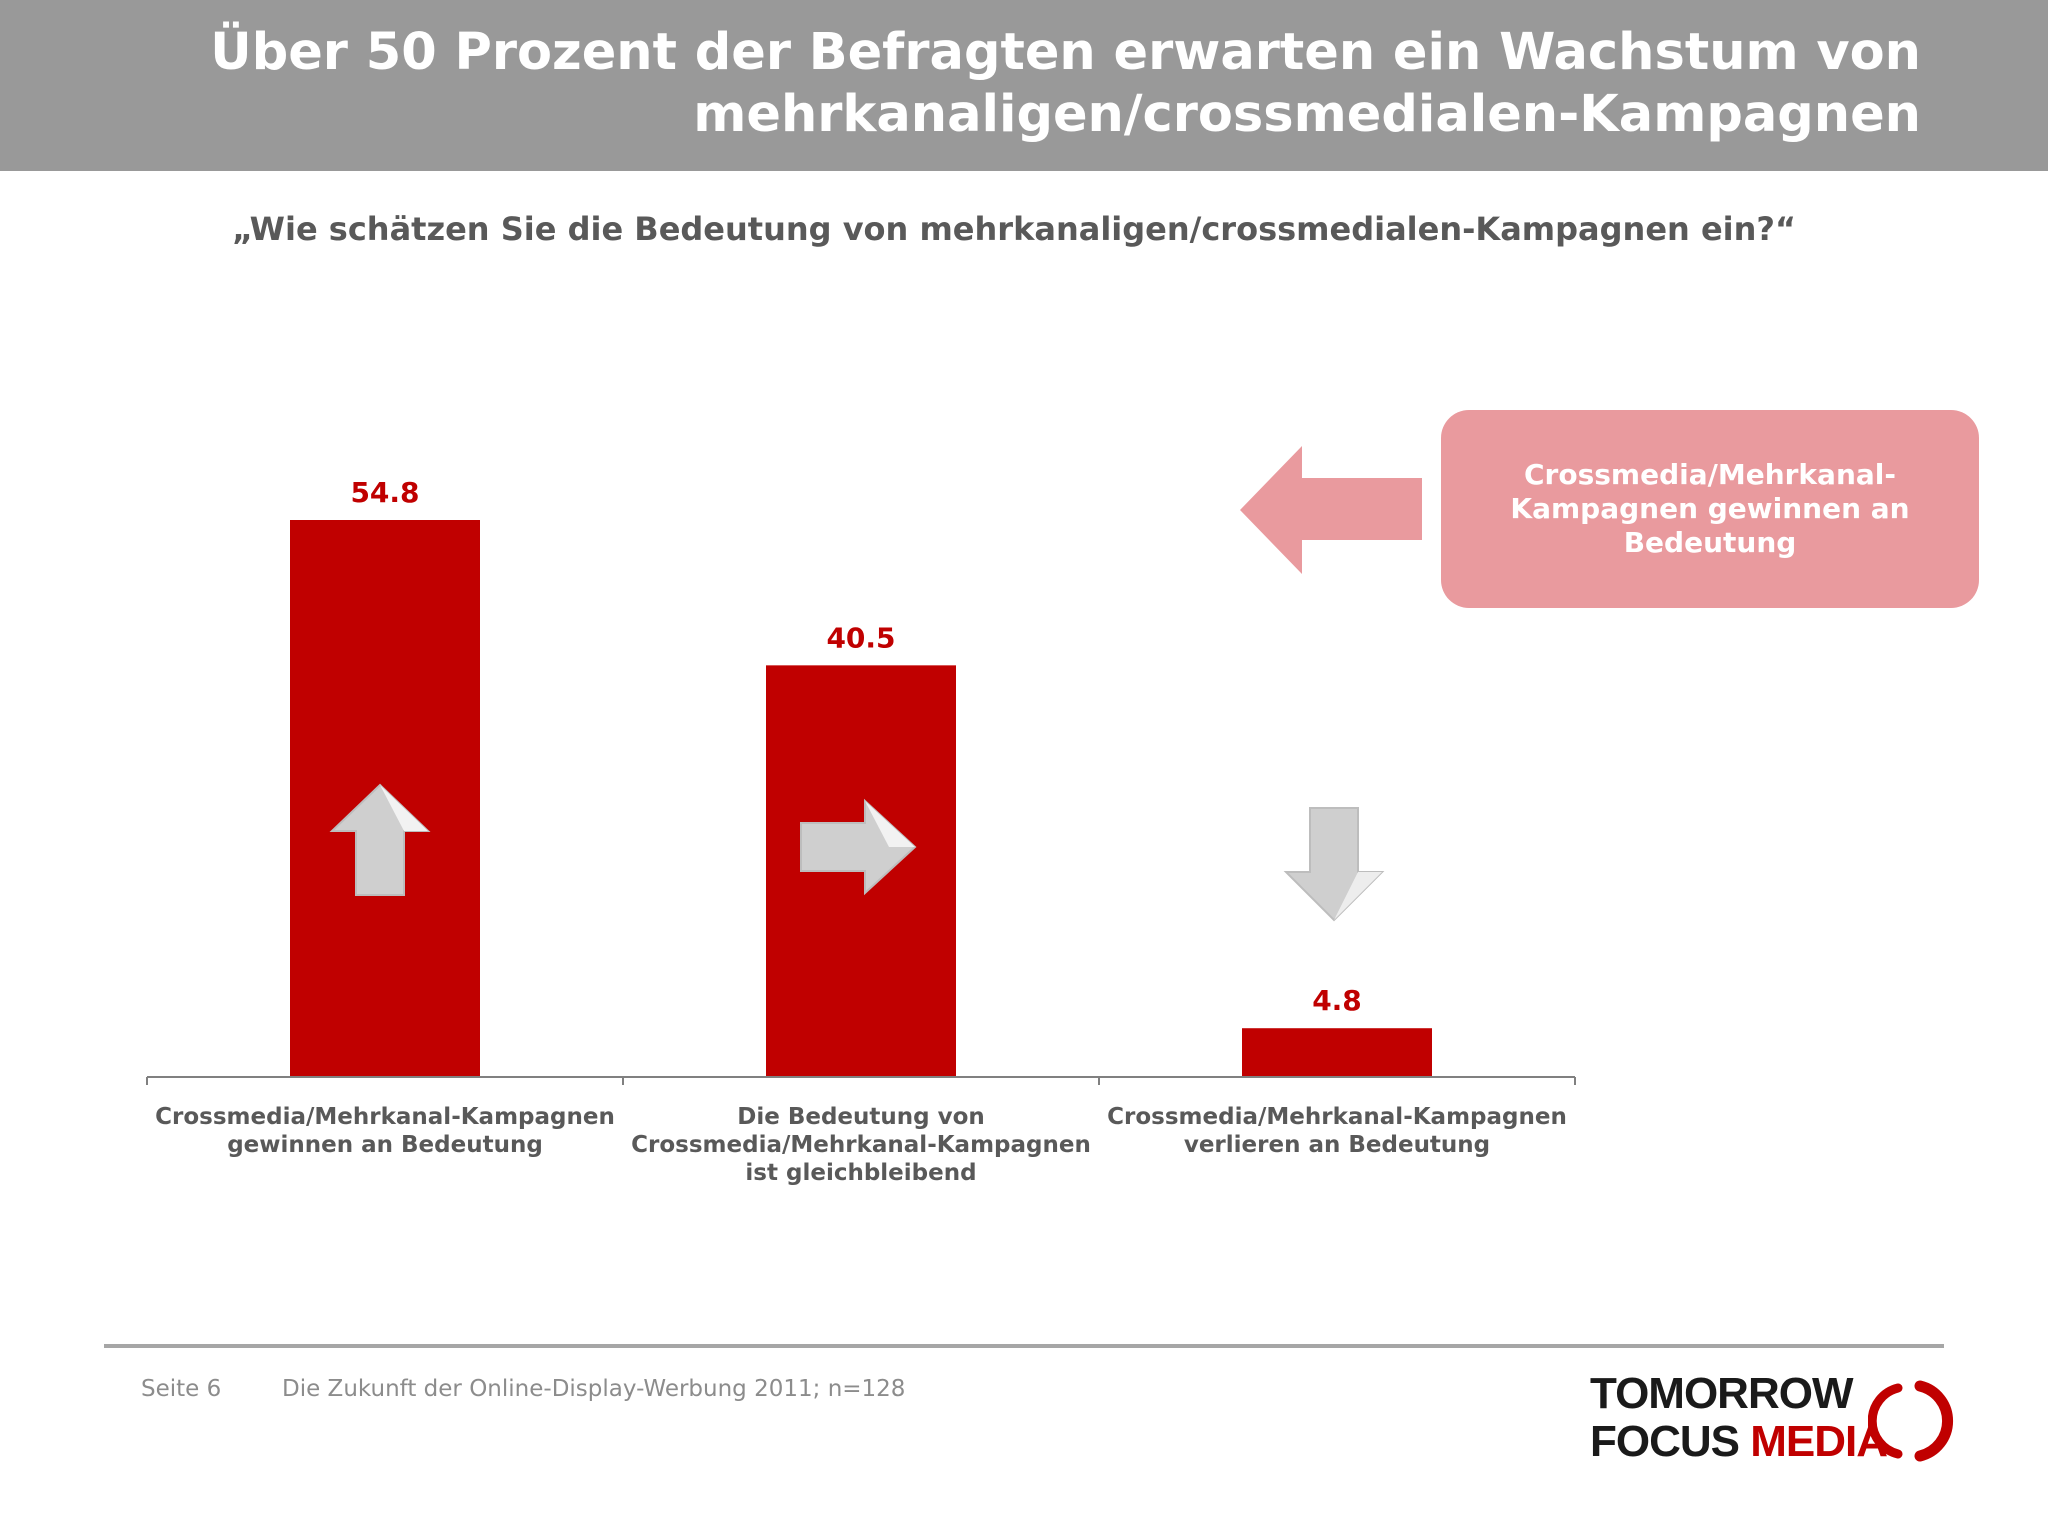  I want to click on callout-line-2: Kampagnen gewinnen an, so click(1710, 508).